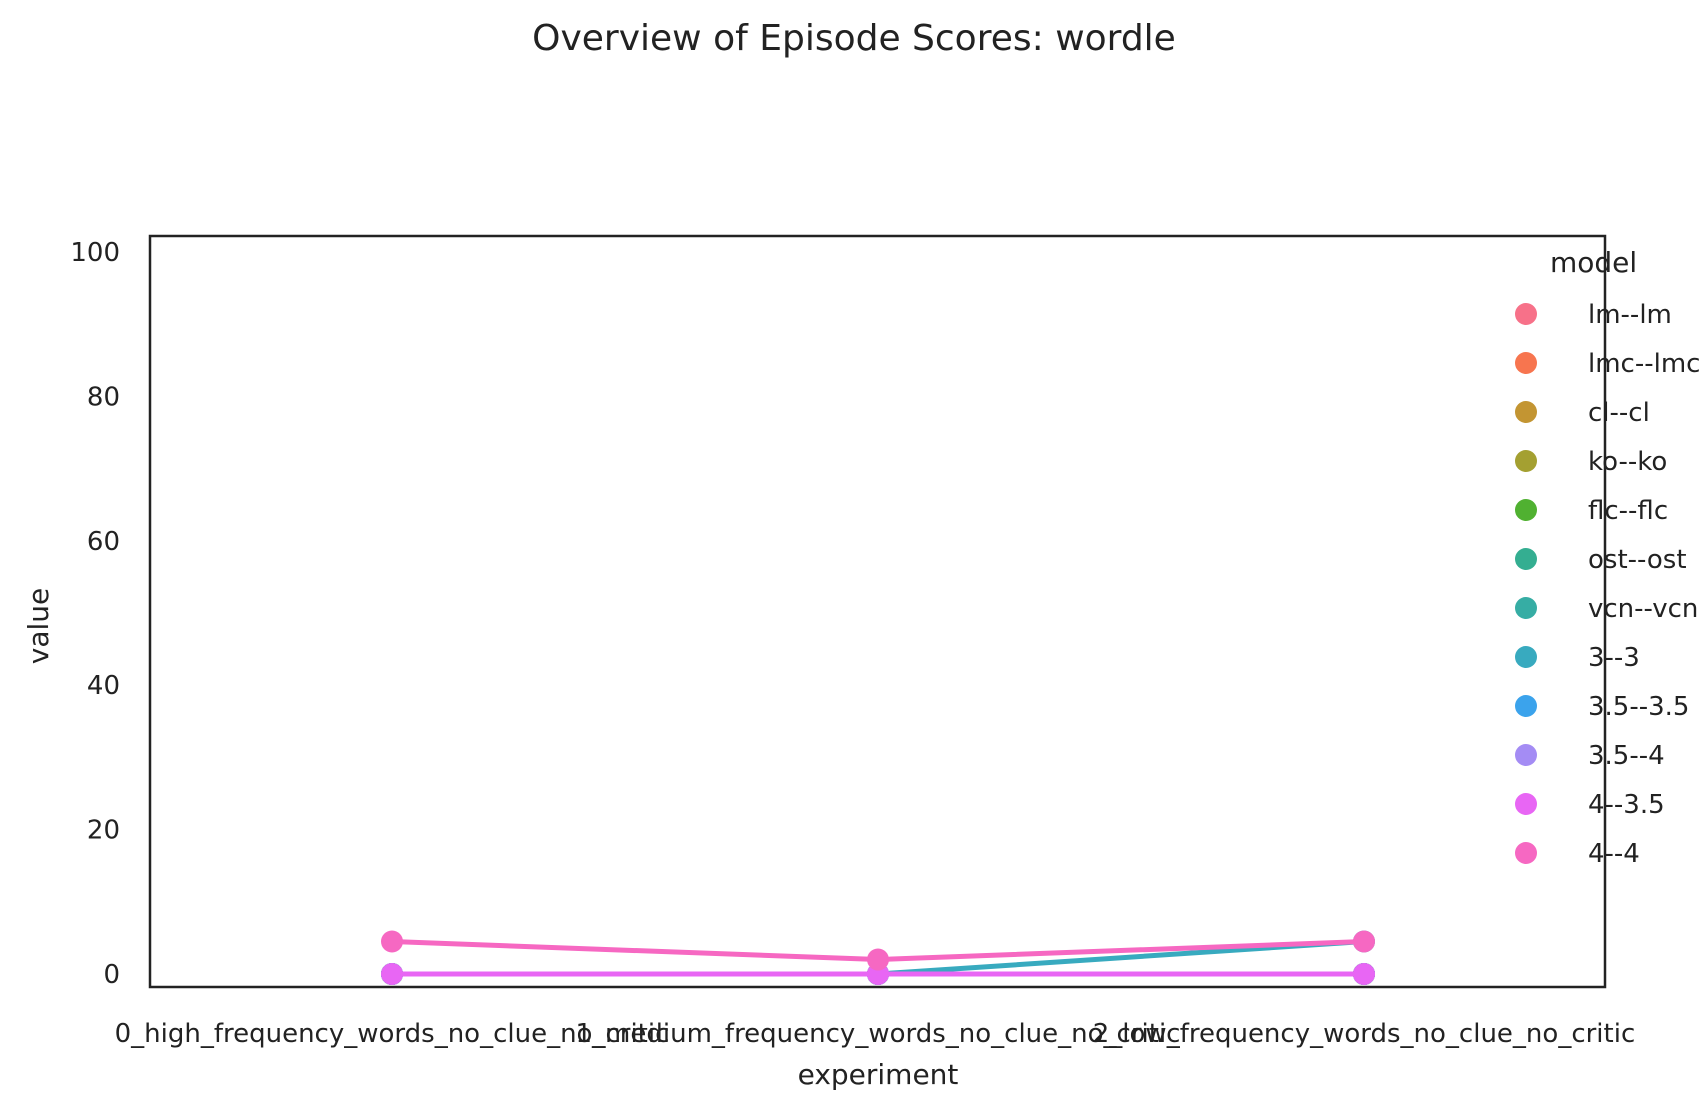 This screenshot has height=1106, width=1708. Describe the element at coordinates (103, 397) in the screenshot. I see `y-tick-label: 80` at that location.